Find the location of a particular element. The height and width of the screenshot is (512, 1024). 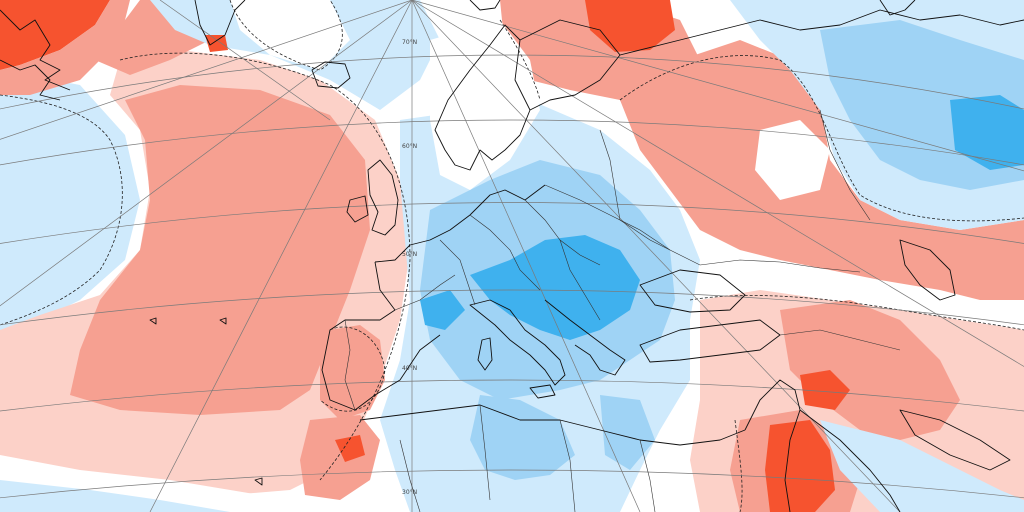

lat-label-30: 30°N is located at coordinates (409, 492).